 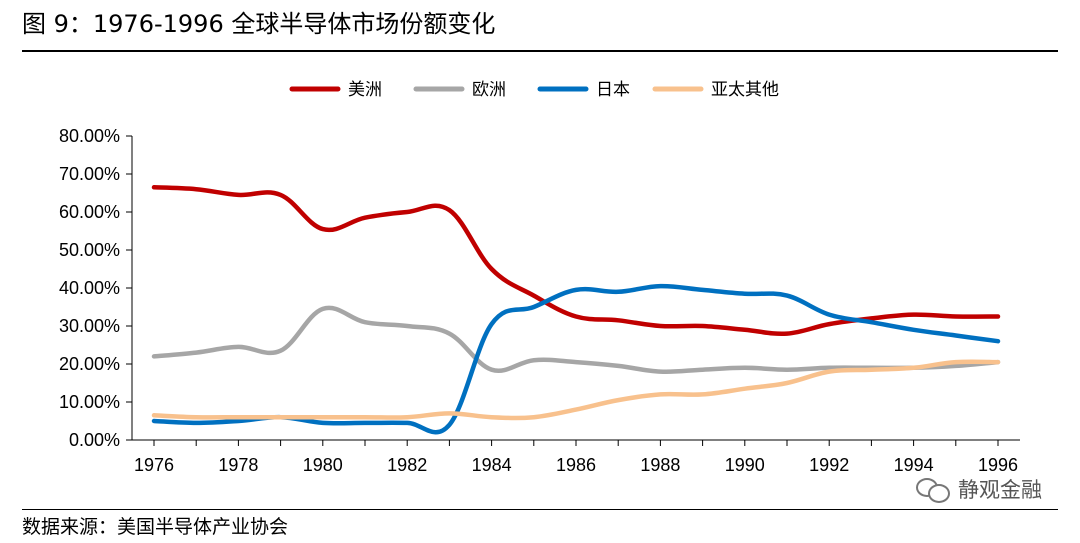 I want to click on y-tick-label: 30.00%, so click(x=89, y=326).